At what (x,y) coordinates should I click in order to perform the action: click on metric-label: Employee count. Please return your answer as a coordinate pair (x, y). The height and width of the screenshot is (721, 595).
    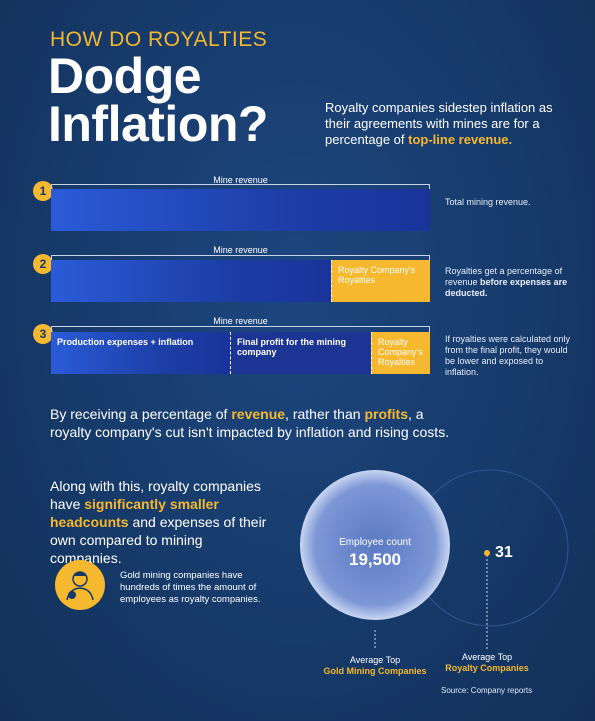
    Looking at the image, I should click on (375, 542).